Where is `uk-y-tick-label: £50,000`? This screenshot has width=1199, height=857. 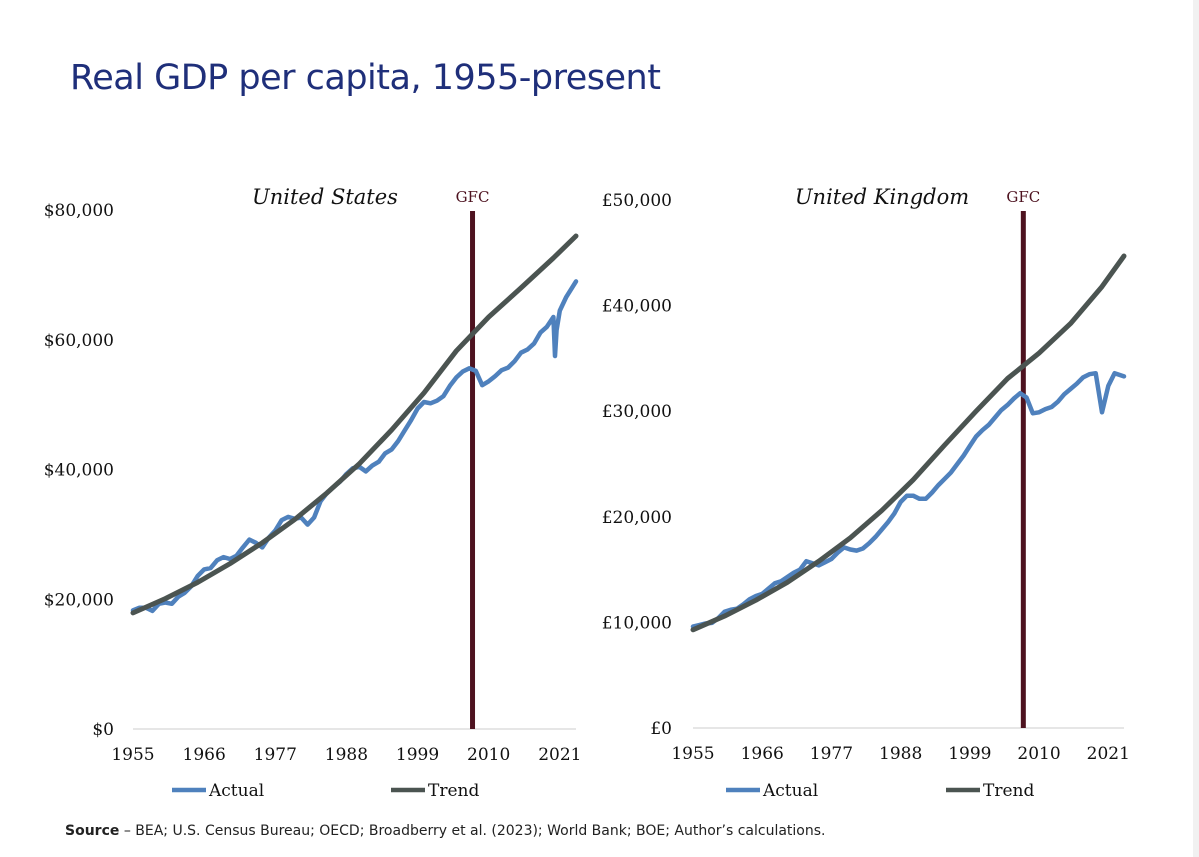 uk-y-tick-label: £50,000 is located at coordinates (637, 201).